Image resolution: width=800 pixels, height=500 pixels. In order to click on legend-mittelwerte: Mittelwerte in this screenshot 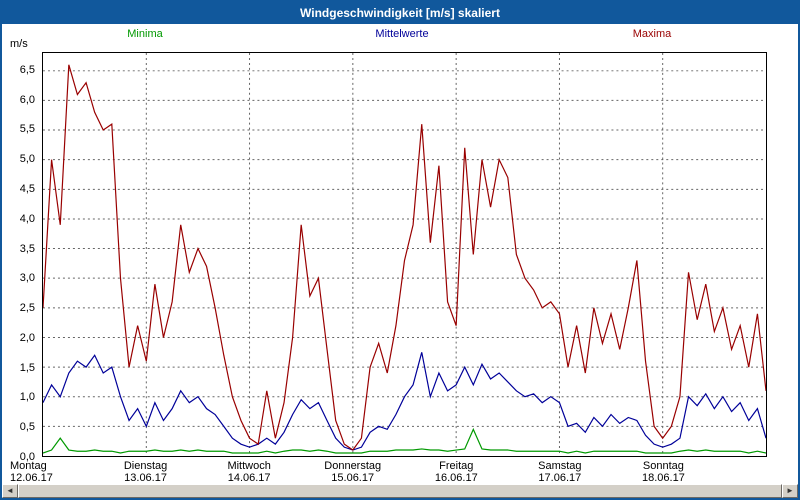, I will do `click(402, 34)`.